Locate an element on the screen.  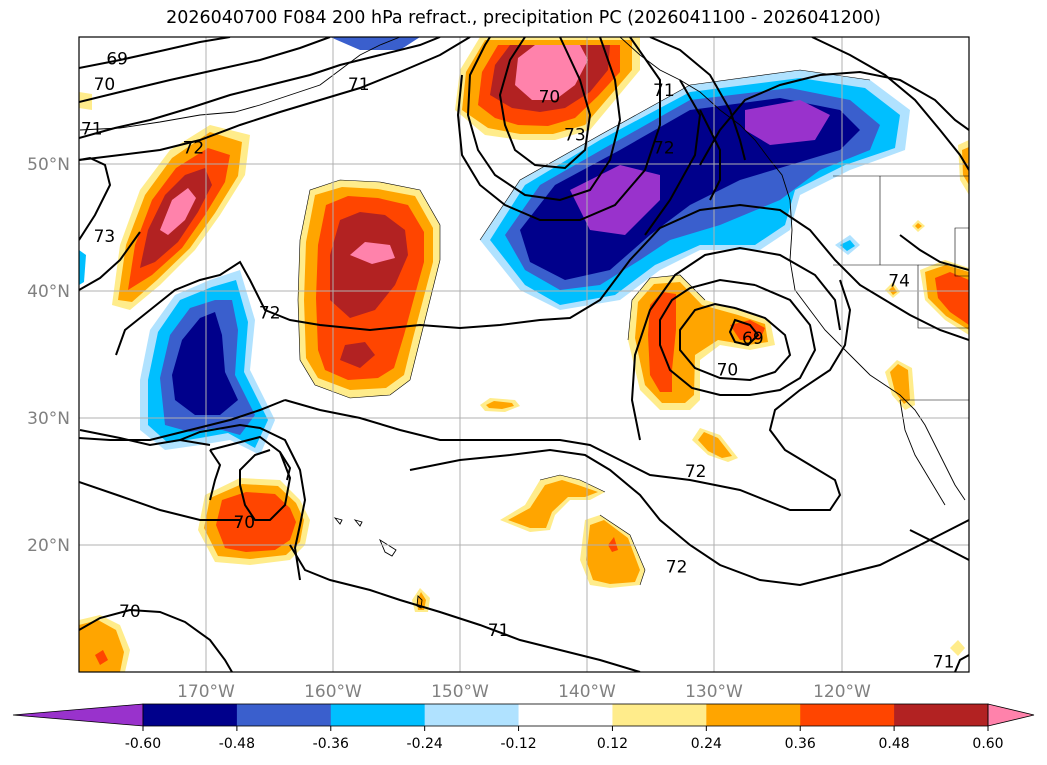
contour-label: 74 is located at coordinates (899, 282).